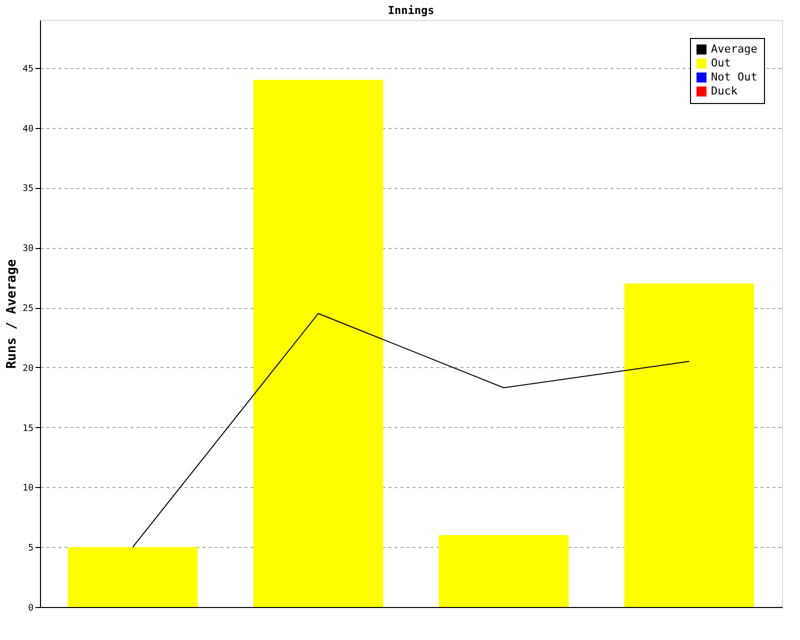  I want to click on y-tick-label: 10, so click(28, 489).